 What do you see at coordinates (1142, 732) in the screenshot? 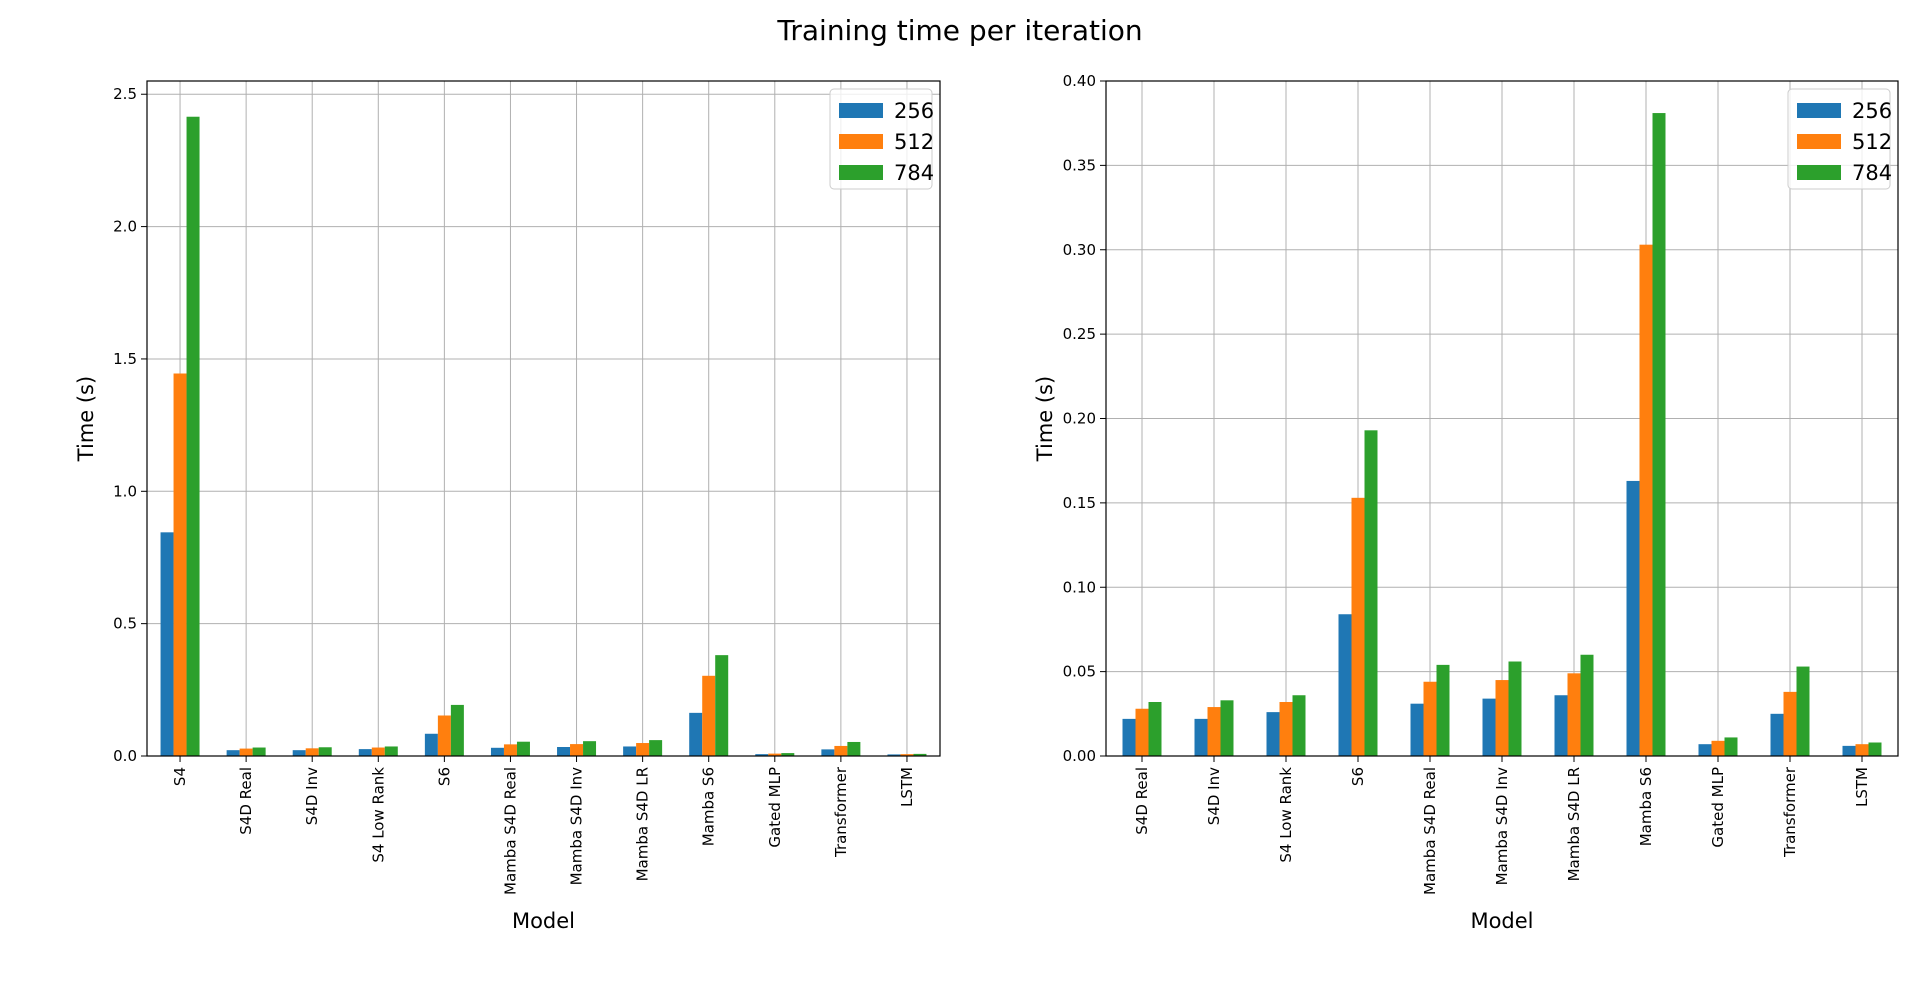
I see `bar-512-s4d-real` at bounding box center [1142, 732].